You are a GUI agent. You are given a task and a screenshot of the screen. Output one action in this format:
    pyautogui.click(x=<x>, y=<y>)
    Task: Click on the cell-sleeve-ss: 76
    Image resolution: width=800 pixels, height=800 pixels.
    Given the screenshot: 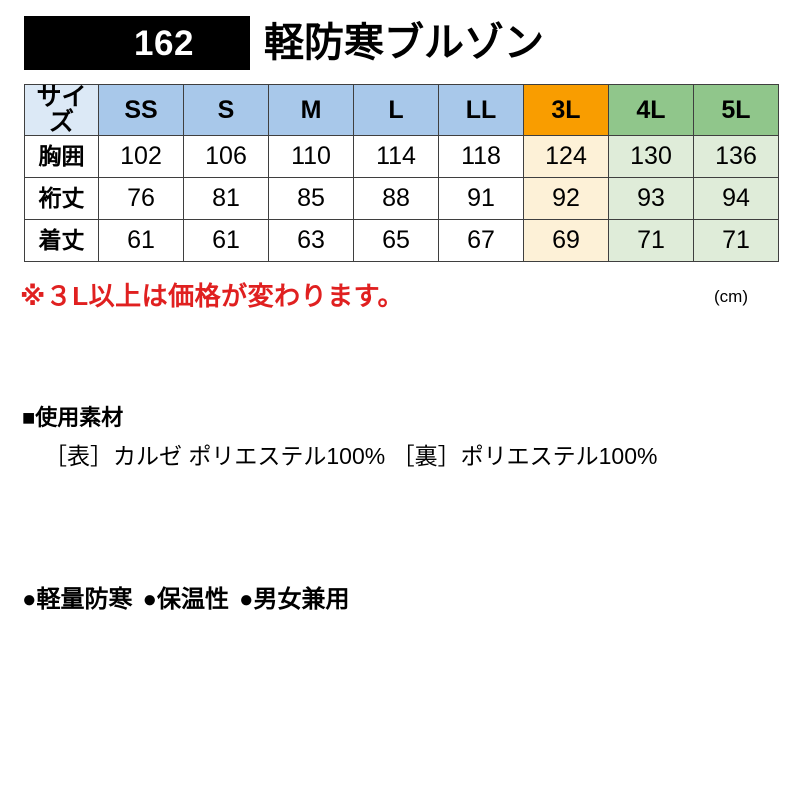 What is the action you would take?
    pyautogui.click(x=141, y=198)
    